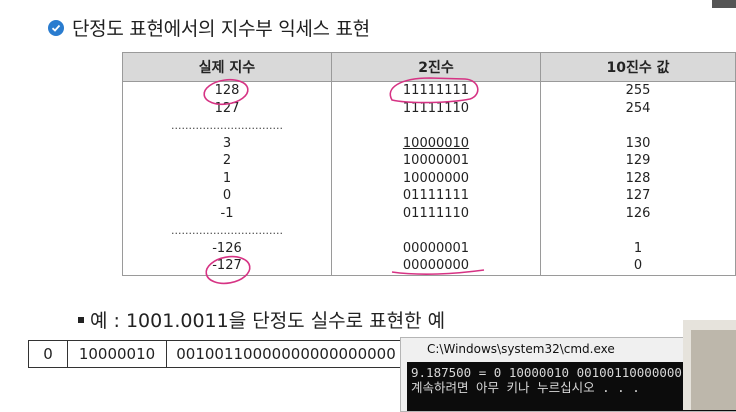 This screenshot has width=736, height=412. I want to click on sign-bit-cell: 0, so click(48, 354).